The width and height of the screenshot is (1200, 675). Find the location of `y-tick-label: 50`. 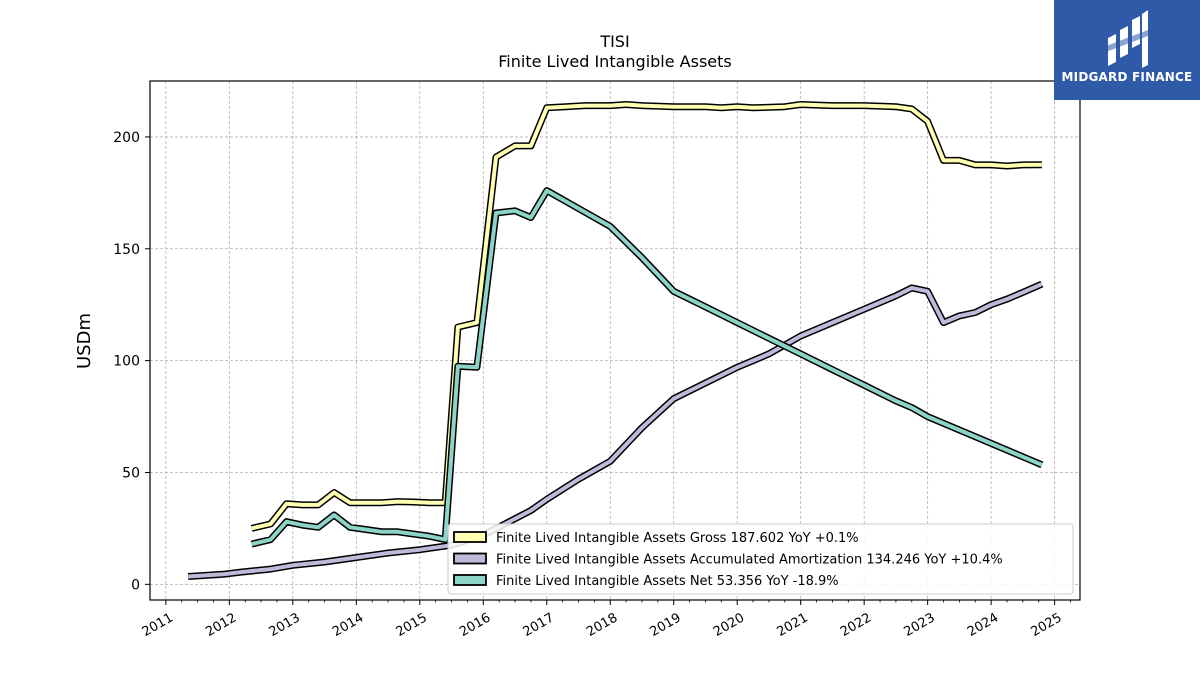

y-tick-label: 50 is located at coordinates (131, 473).